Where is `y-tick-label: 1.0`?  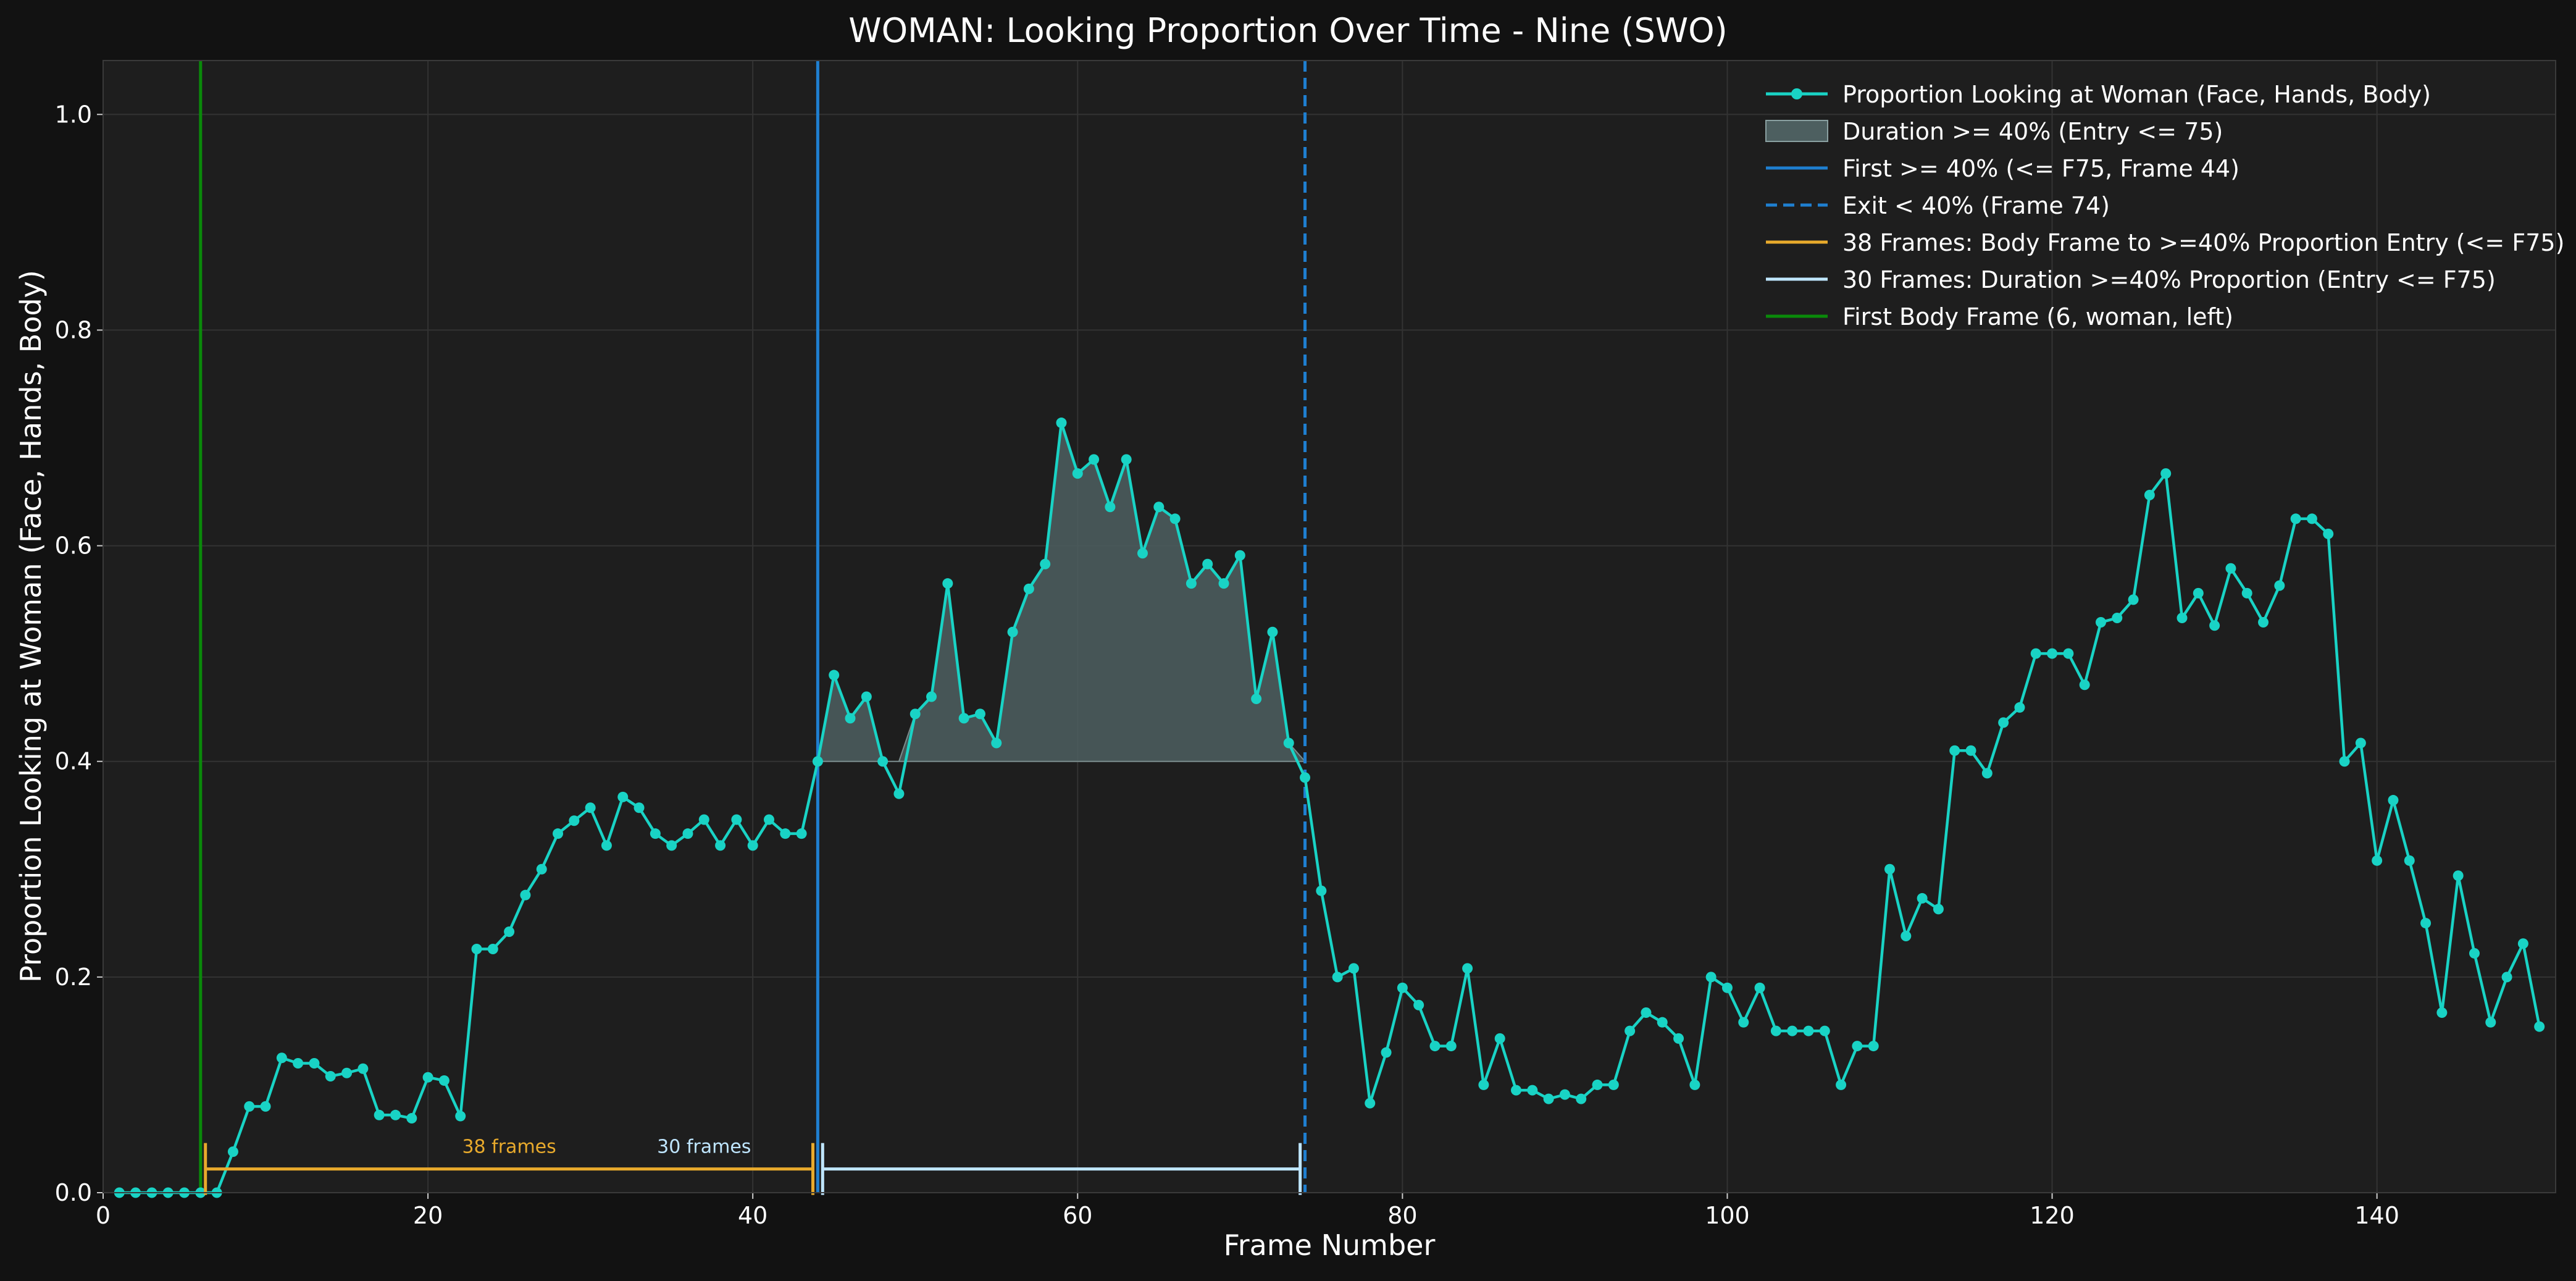
y-tick-label: 1.0 is located at coordinates (73, 114).